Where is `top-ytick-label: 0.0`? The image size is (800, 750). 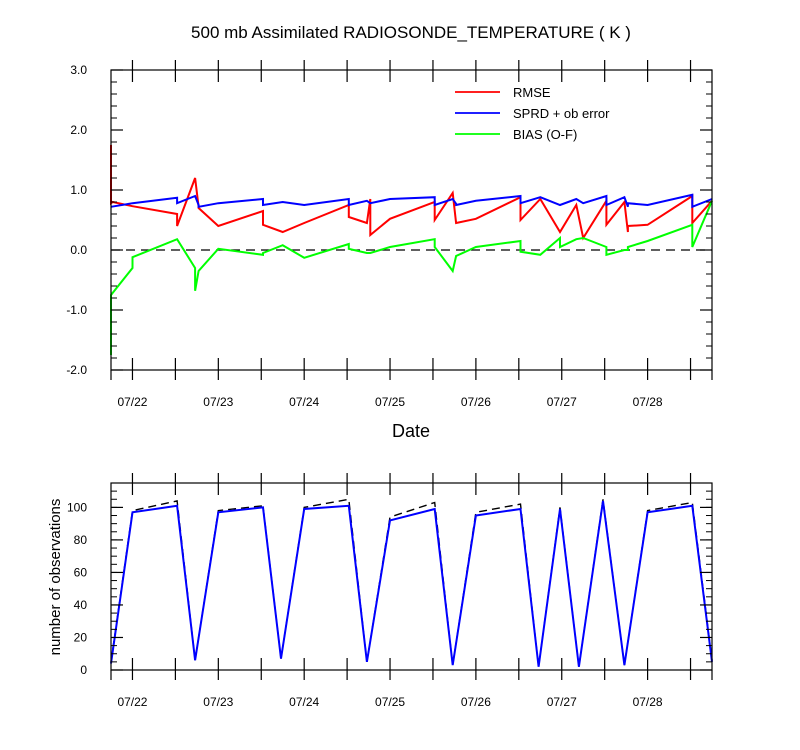 top-ytick-label: 0.0 is located at coordinates (78, 250).